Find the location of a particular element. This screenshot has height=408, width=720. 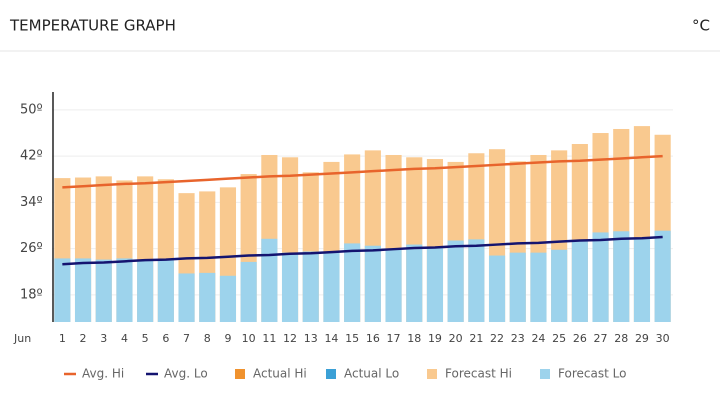

x-tick-label: 21 is located at coordinates (476, 338).